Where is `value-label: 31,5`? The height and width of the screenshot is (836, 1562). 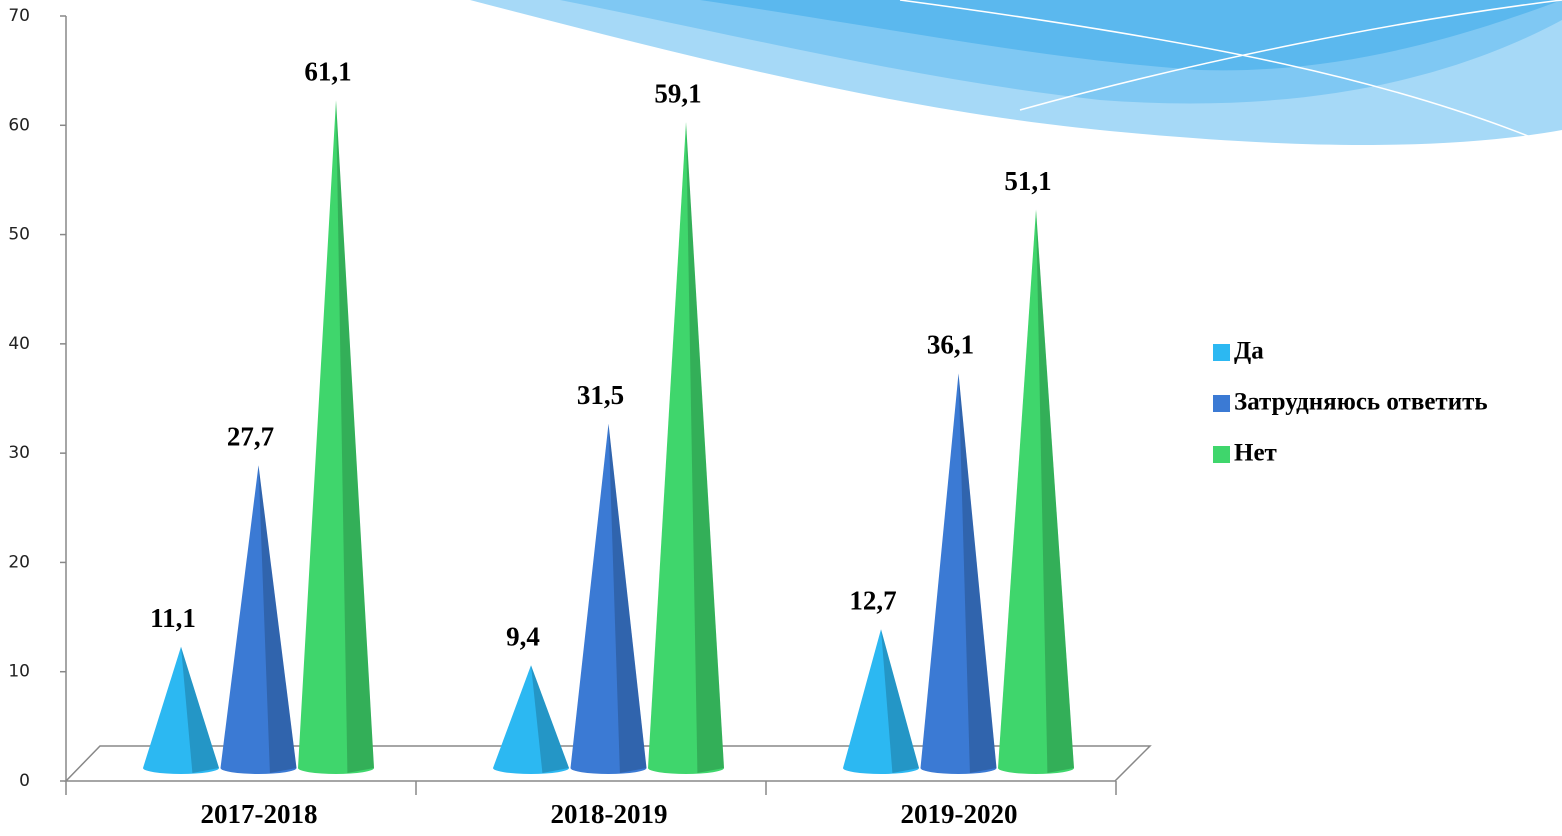 value-label: 31,5 is located at coordinates (600, 395).